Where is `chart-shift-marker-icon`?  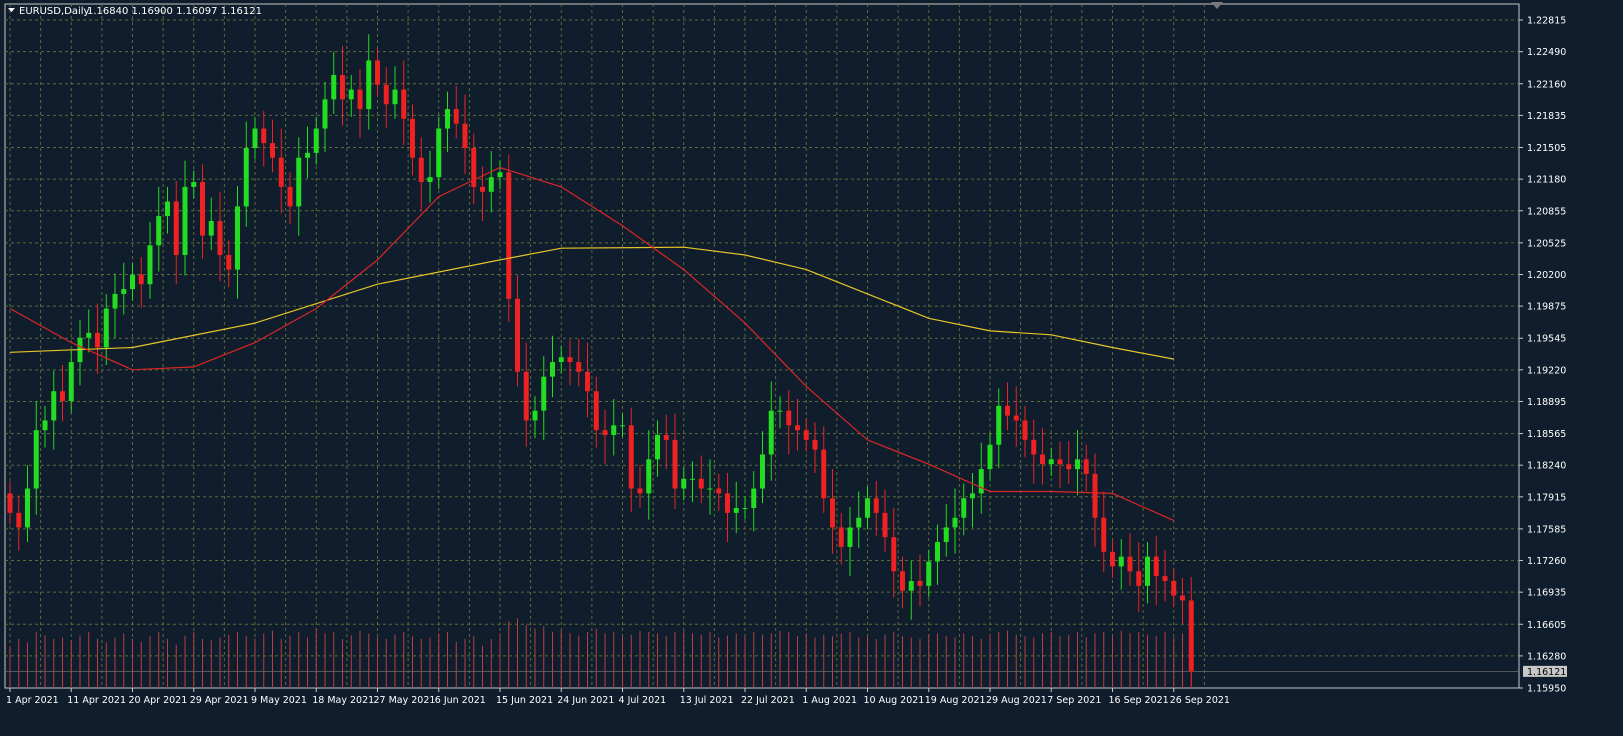
chart-shift-marker-icon is located at coordinates (1217, 5).